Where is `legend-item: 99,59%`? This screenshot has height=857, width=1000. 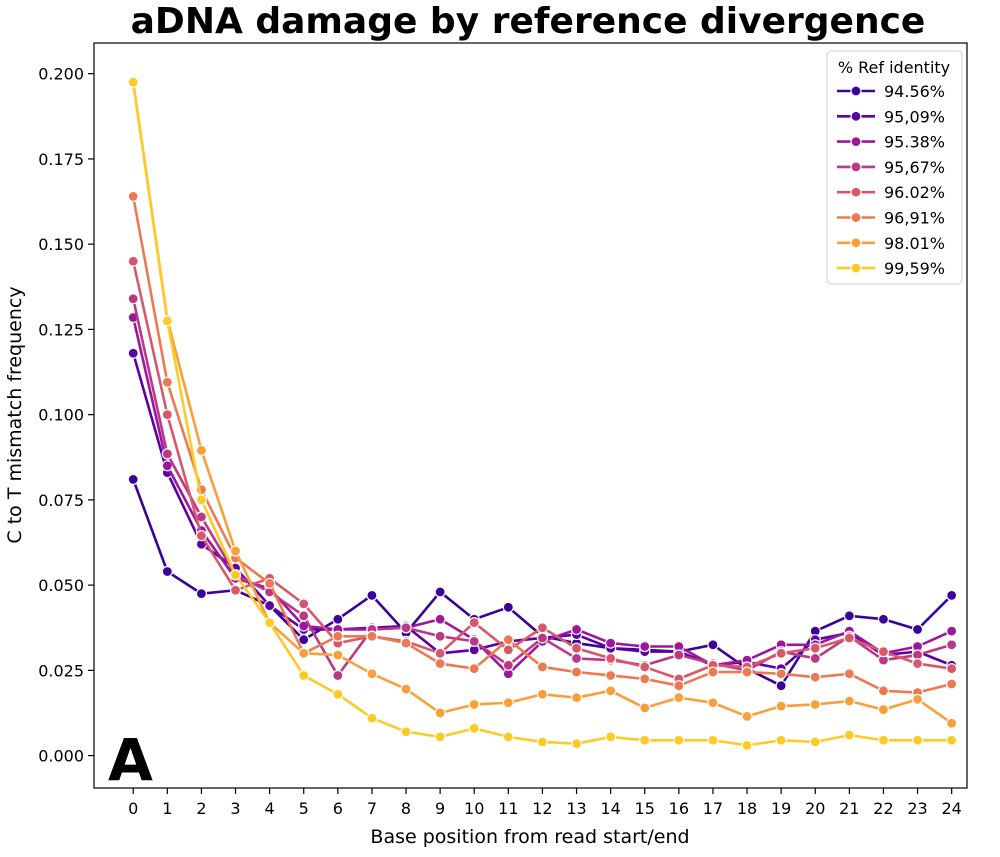 legend-item: 99,59% is located at coordinates (891, 268).